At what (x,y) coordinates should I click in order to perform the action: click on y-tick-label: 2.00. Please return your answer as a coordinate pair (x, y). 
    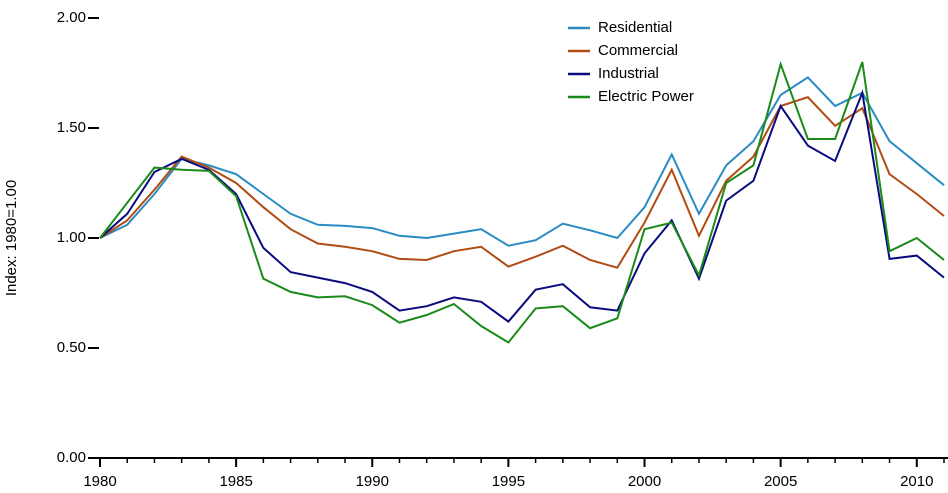
    Looking at the image, I should click on (71, 17).